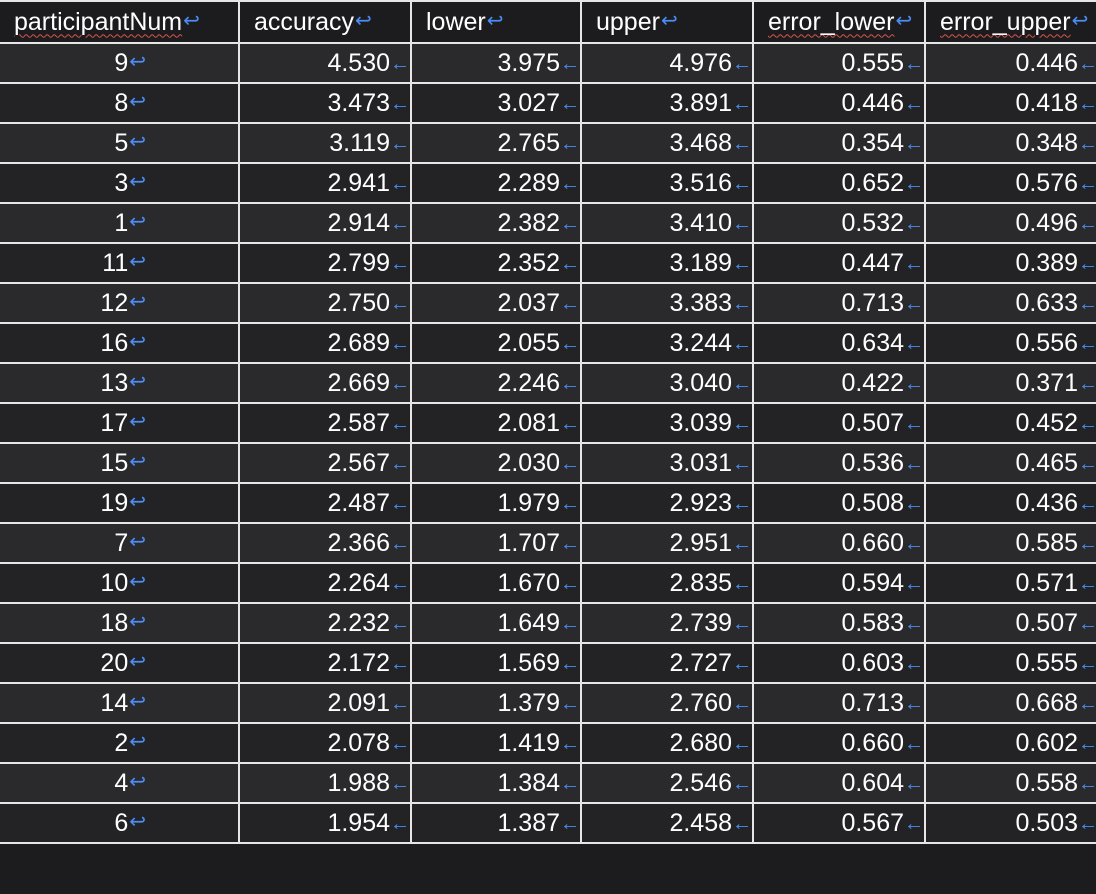 The width and height of the screenshot is (1096, 894). What do you see at coordinates (1010, 463) in the screenshot?
I see `table-cell-error-upper: 0.465←` at bounding box center [1010, 463].